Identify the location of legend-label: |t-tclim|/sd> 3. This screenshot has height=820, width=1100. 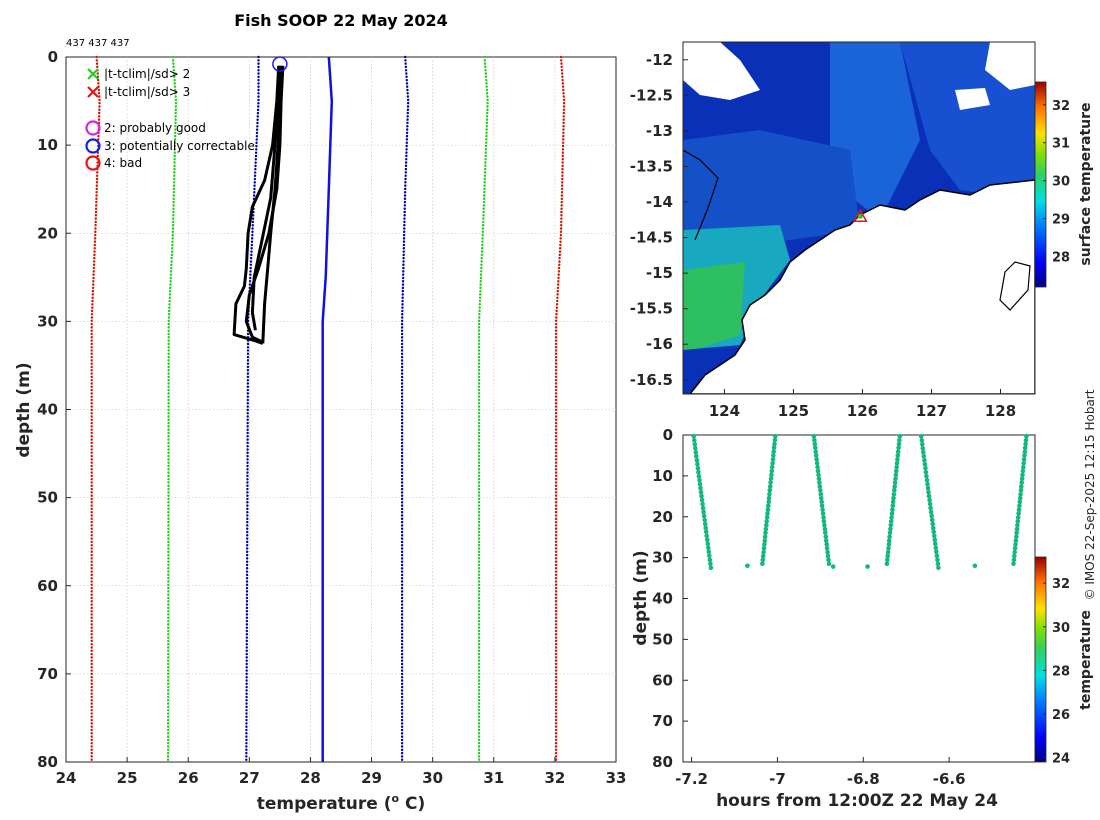
(147, 92).